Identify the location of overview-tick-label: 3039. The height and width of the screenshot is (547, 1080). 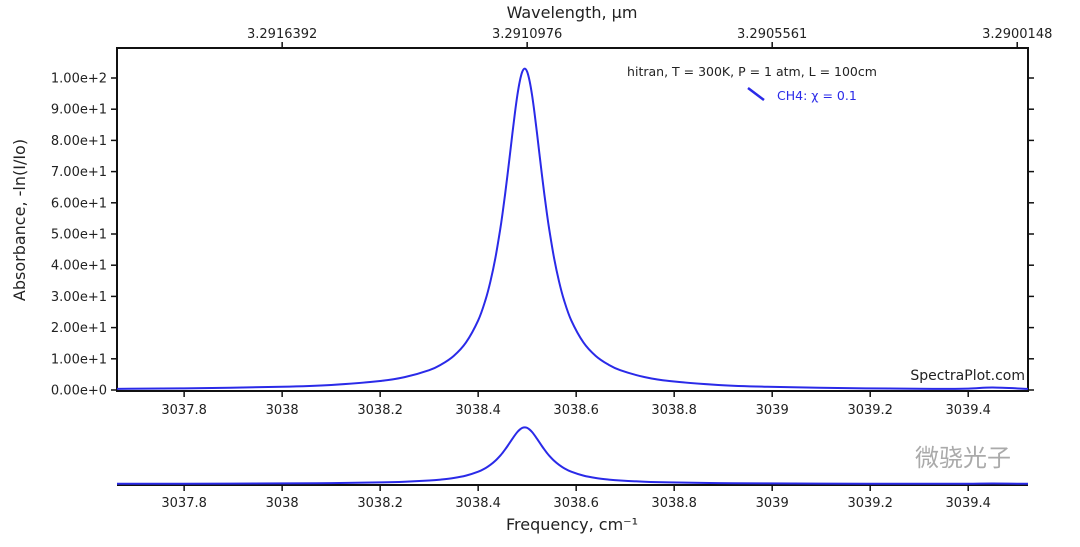
(772, 503).